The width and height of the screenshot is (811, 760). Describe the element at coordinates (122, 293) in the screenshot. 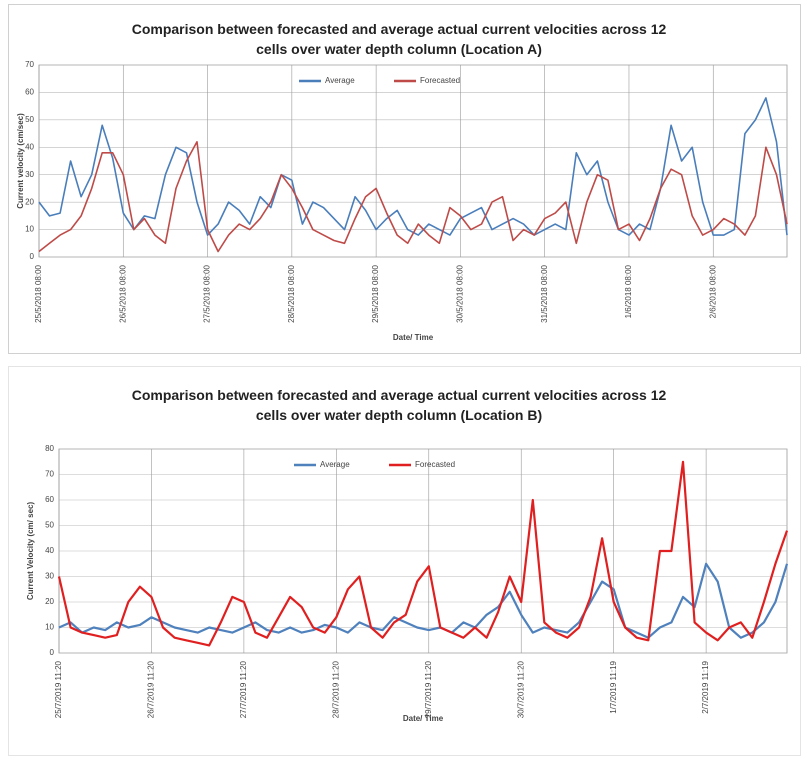

I see `x-tick-label: 26/5/2018 08:00` at that location.